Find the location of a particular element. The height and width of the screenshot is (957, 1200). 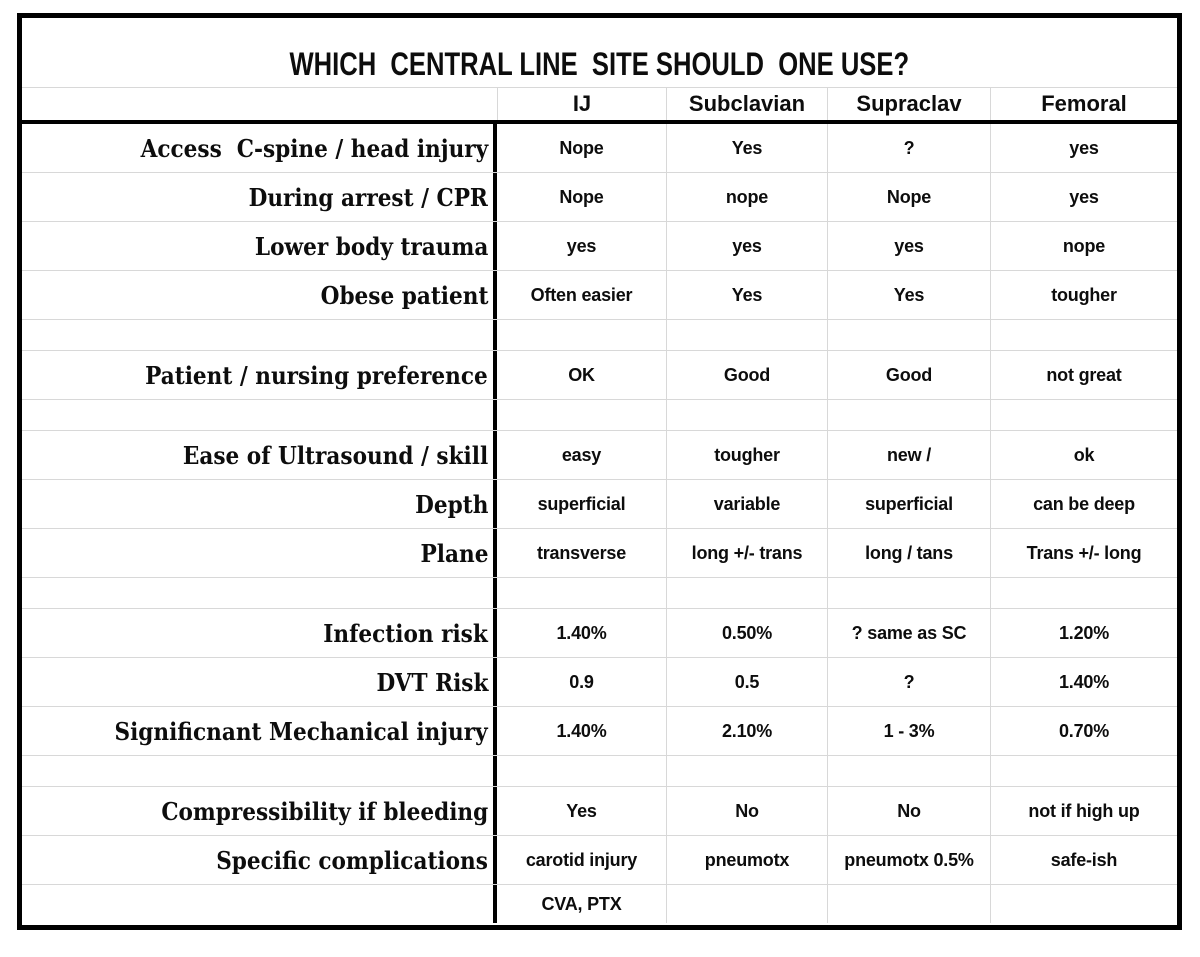

row-label: Obese patient is located at coordinates (259, 295).